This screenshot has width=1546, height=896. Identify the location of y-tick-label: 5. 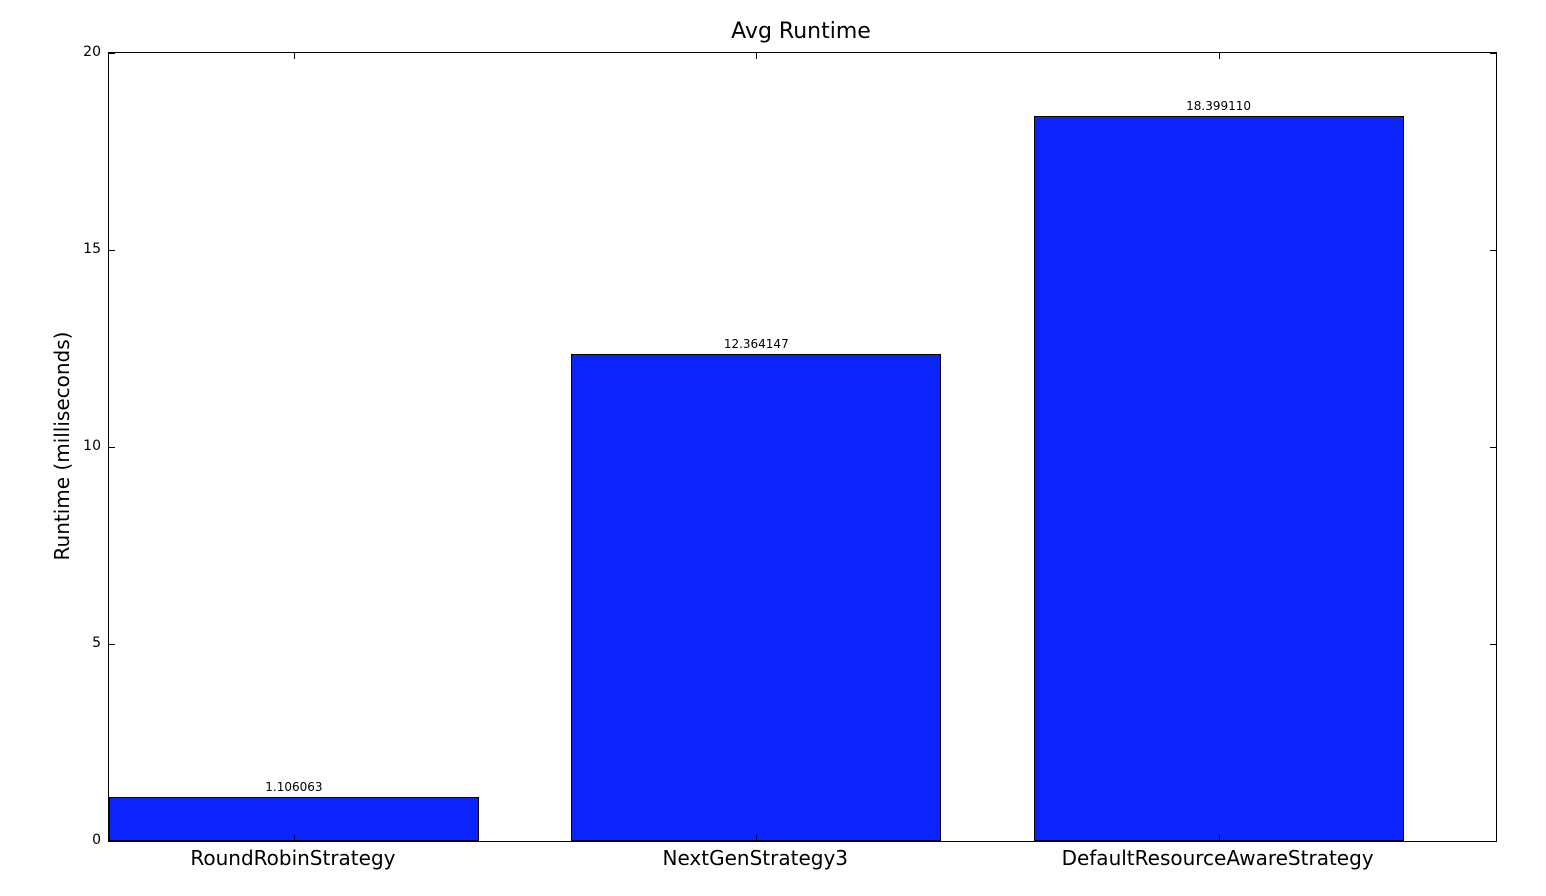
(96, 643).